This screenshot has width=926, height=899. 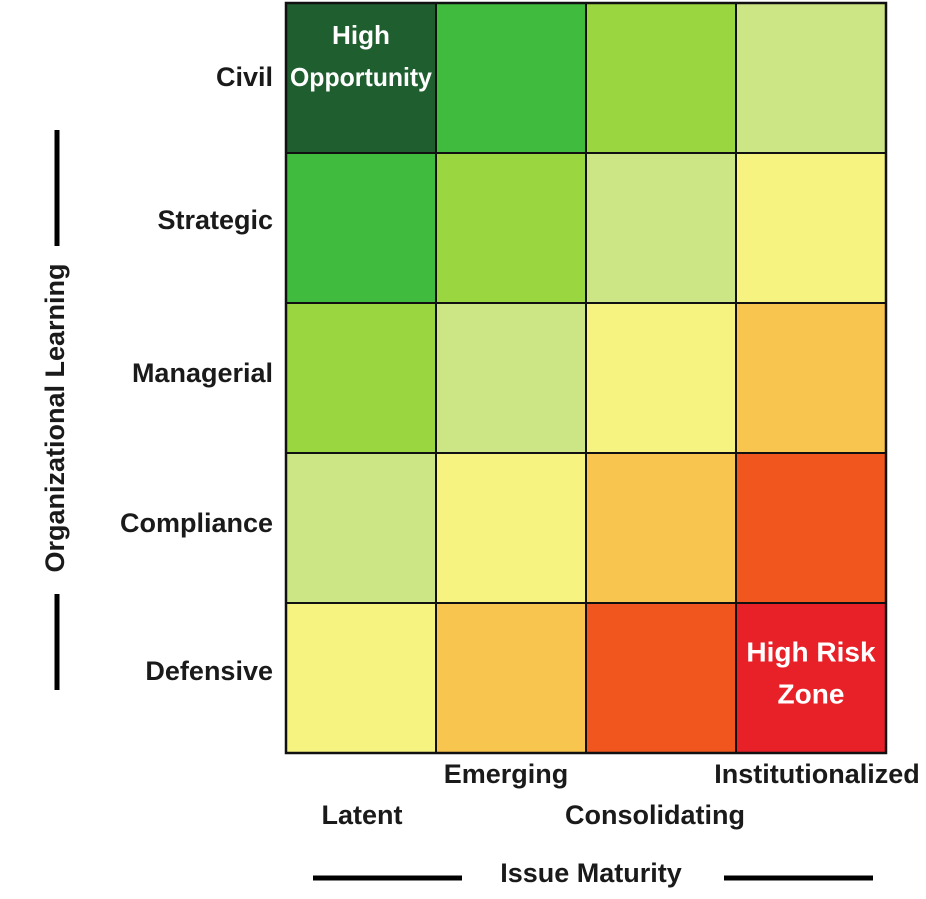 I want to click on heatmap-cell-defensive-emerging, so click(x=511, y=678).